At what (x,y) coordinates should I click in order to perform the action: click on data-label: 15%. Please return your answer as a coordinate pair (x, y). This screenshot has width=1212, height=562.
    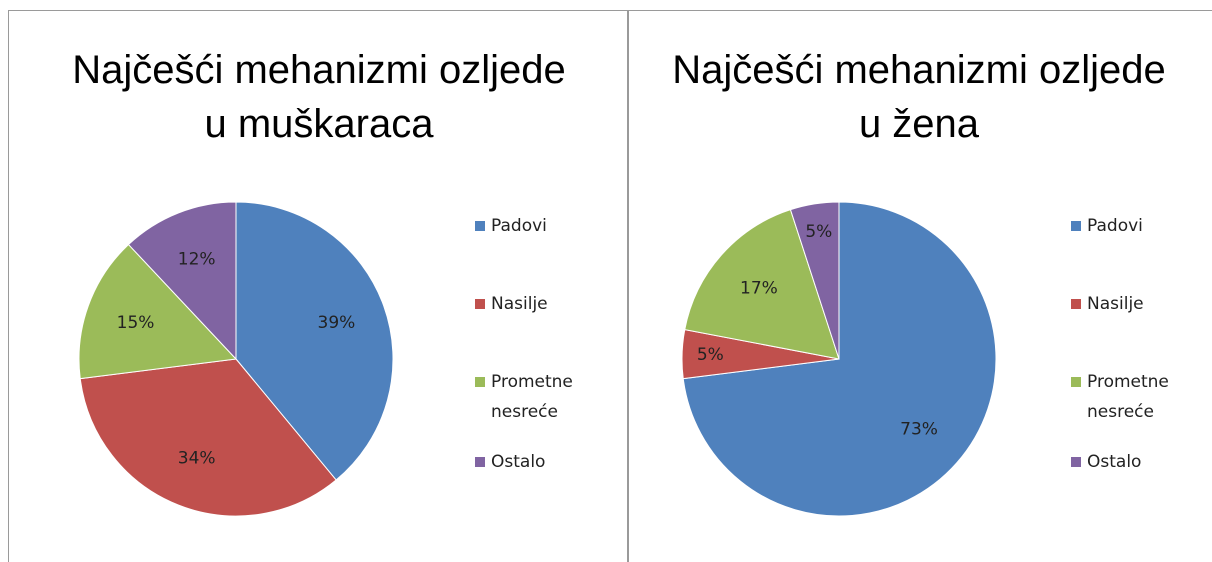
    Looking at the image, I should click on (136, 323).